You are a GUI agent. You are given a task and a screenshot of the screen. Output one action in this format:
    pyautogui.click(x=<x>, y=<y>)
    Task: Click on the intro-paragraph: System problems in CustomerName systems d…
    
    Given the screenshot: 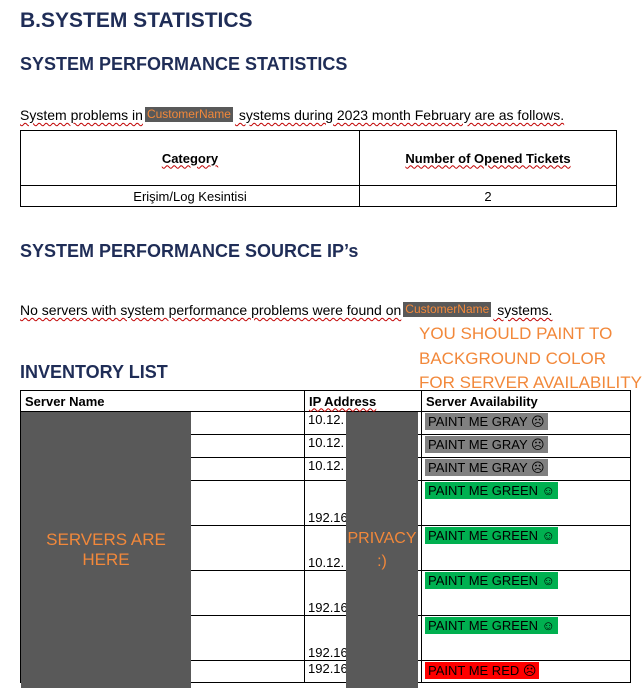 What is the action you would take?
    pyautogui.click(x=292, y=115)
    